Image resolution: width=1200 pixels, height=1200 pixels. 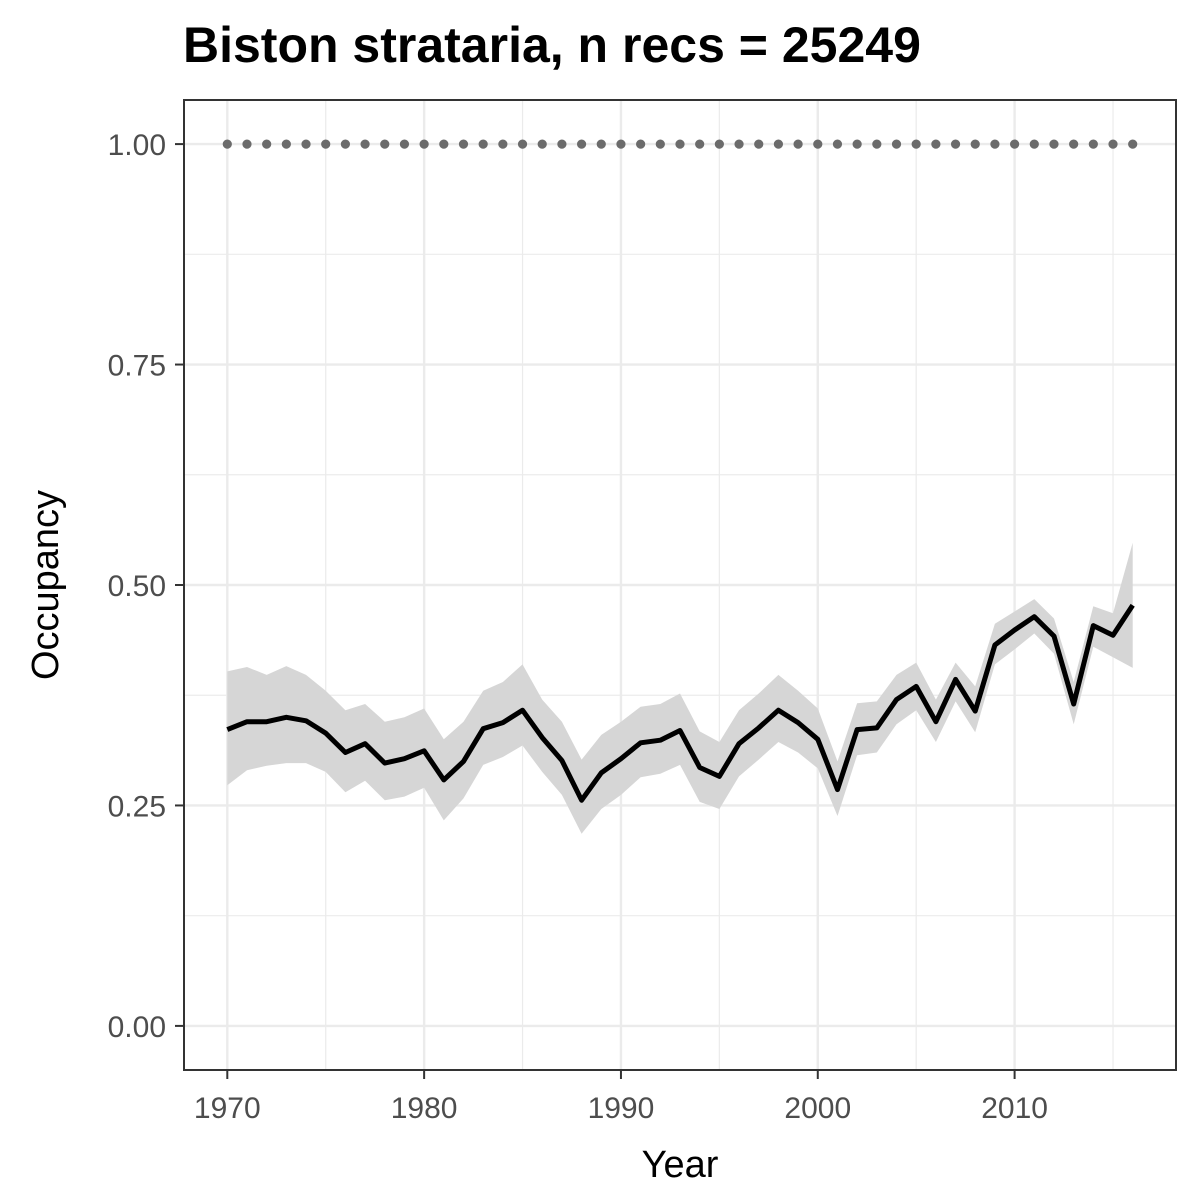 I want to click on chart-title: Biston strataria, n recs = 25249, so click(x=552, y=45).